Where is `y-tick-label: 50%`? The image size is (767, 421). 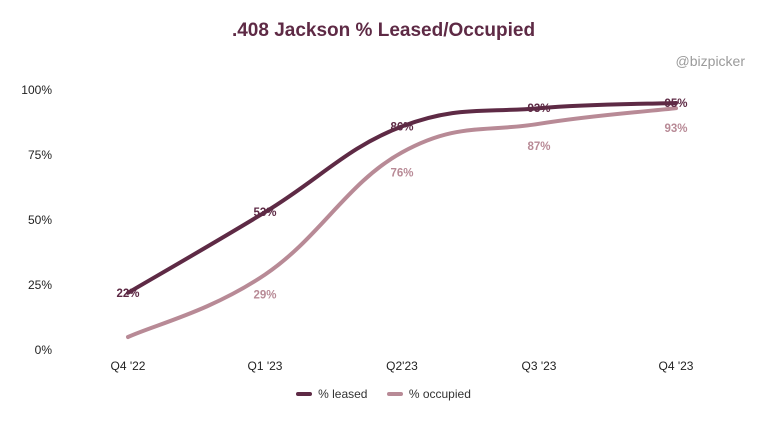
y-tick-label: 50% is located at coordinates (40, 220).